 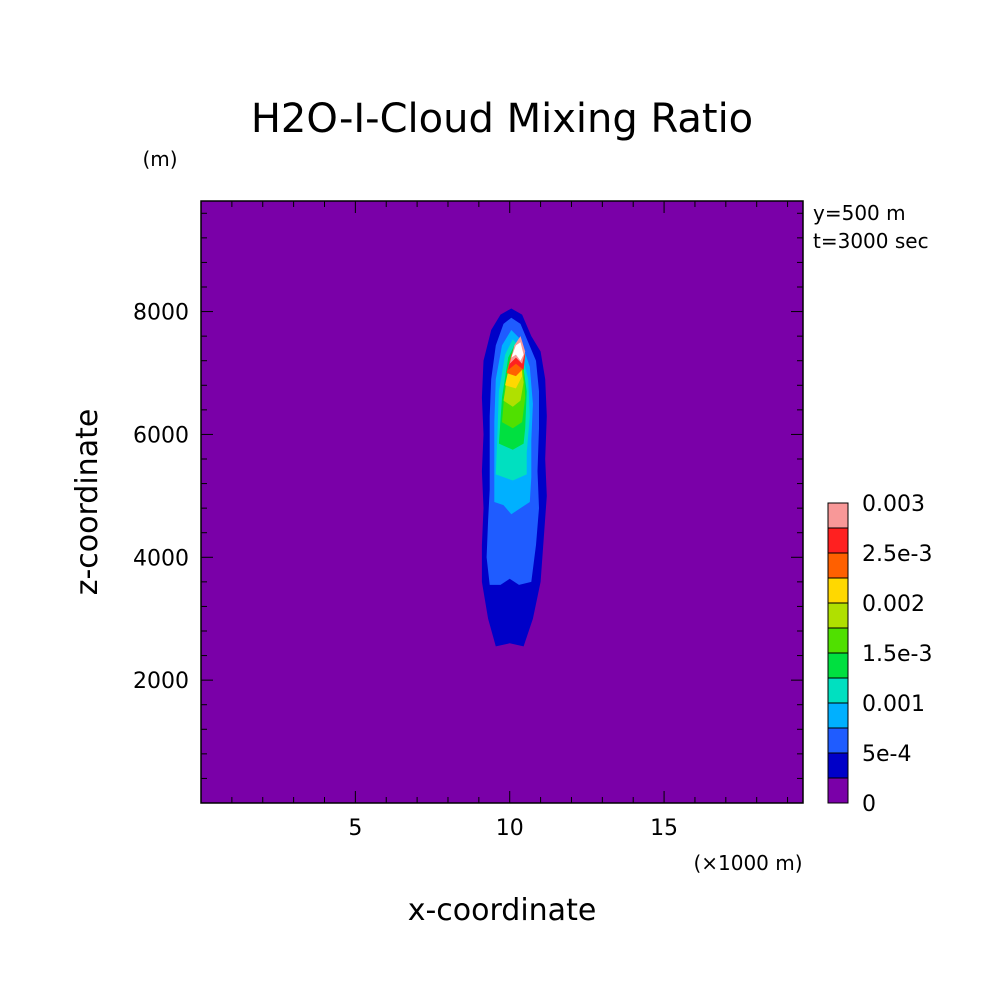 What do you see at coordinates (161, 435) in the screenshot?
I see `y-tick-label: 6000` at bounding box center [161, 435].